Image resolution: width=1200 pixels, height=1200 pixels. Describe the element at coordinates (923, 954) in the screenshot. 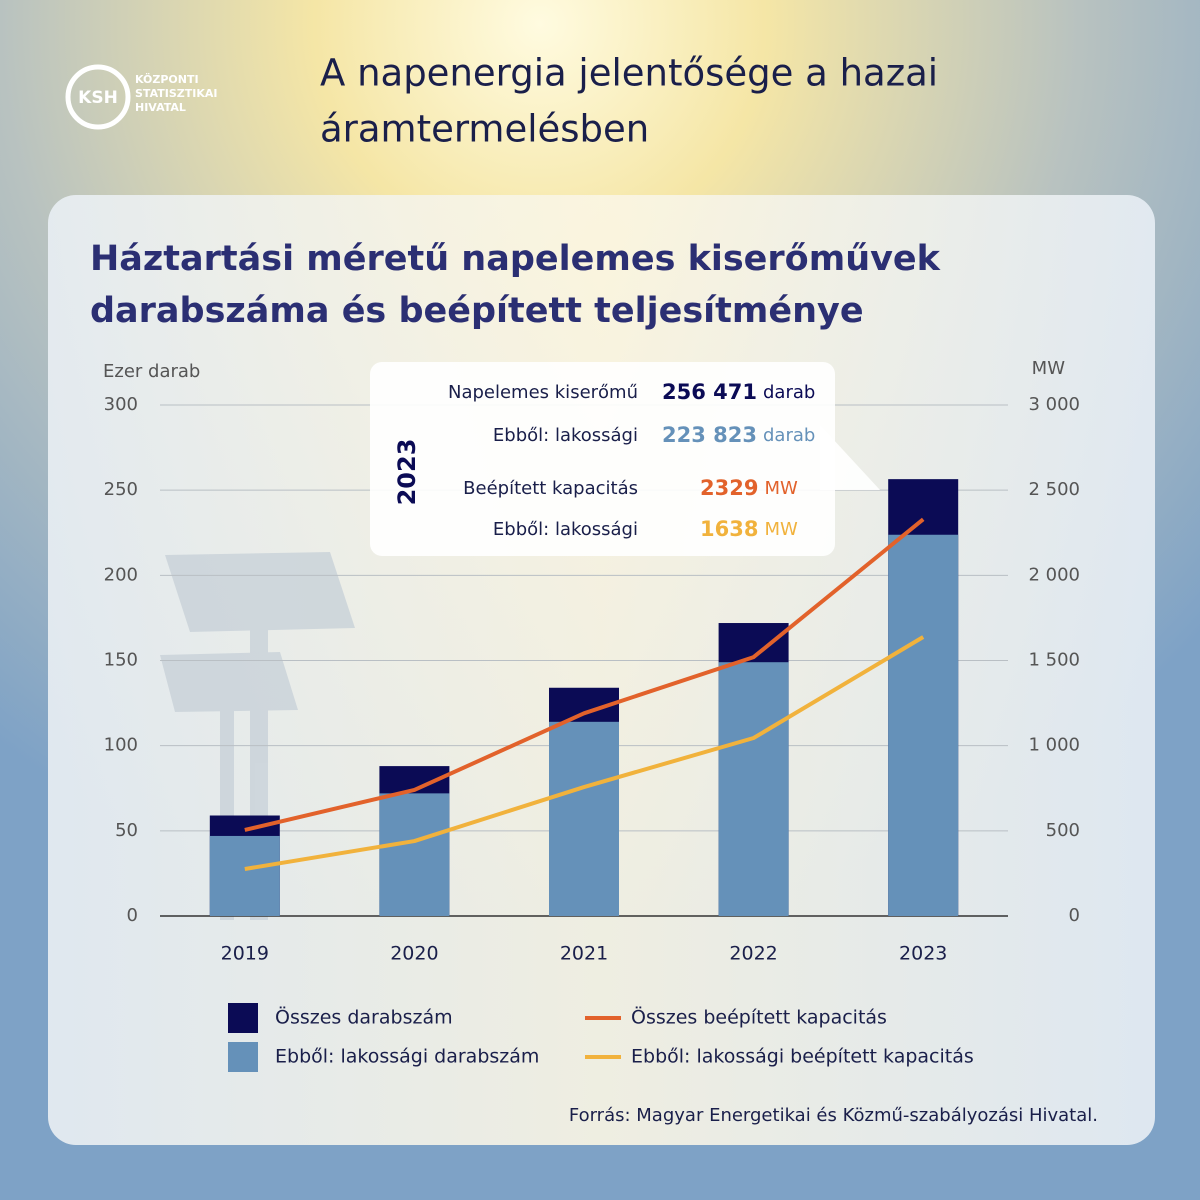

I see `x-tick-label: 2023` at that location.